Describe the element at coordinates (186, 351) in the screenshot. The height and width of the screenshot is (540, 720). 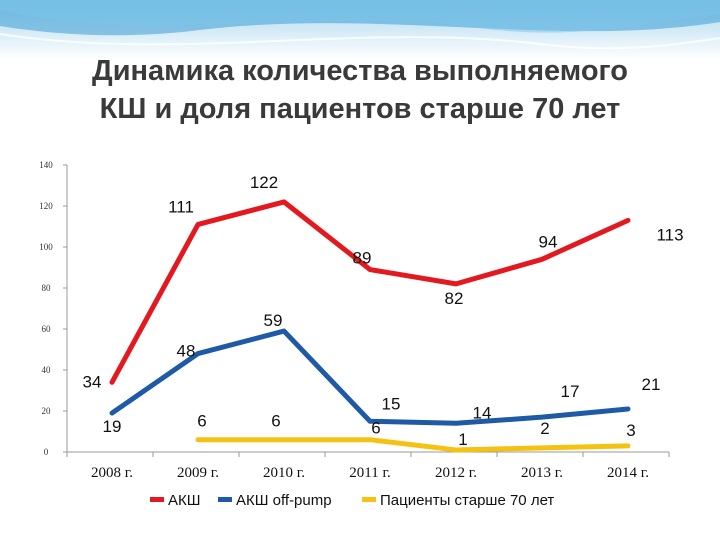
I see `data-label: 48` at that location.